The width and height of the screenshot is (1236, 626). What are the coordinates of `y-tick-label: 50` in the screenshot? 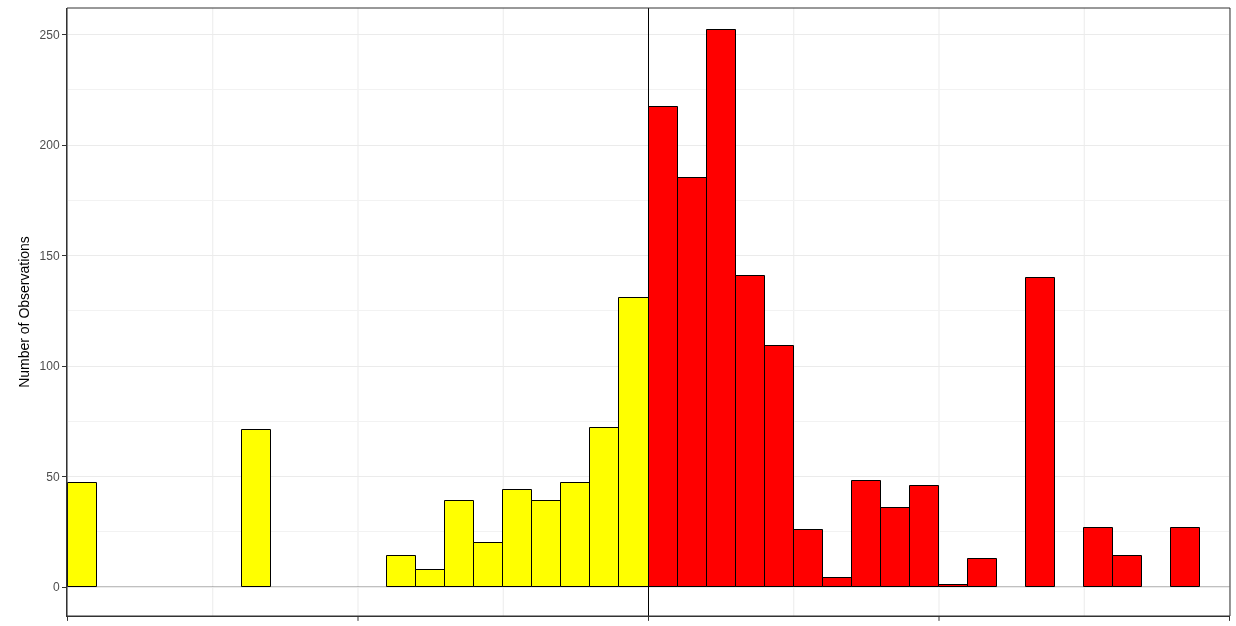 It's located at (53, 476).